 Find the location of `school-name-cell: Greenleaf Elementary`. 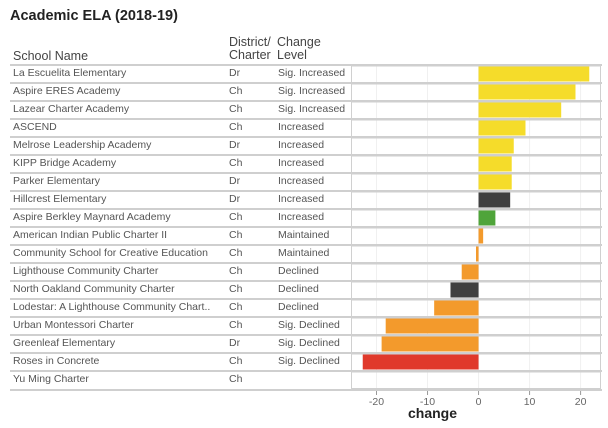

school-name-cell: Greenleaf Elementary is located at coordinates (64, 343).